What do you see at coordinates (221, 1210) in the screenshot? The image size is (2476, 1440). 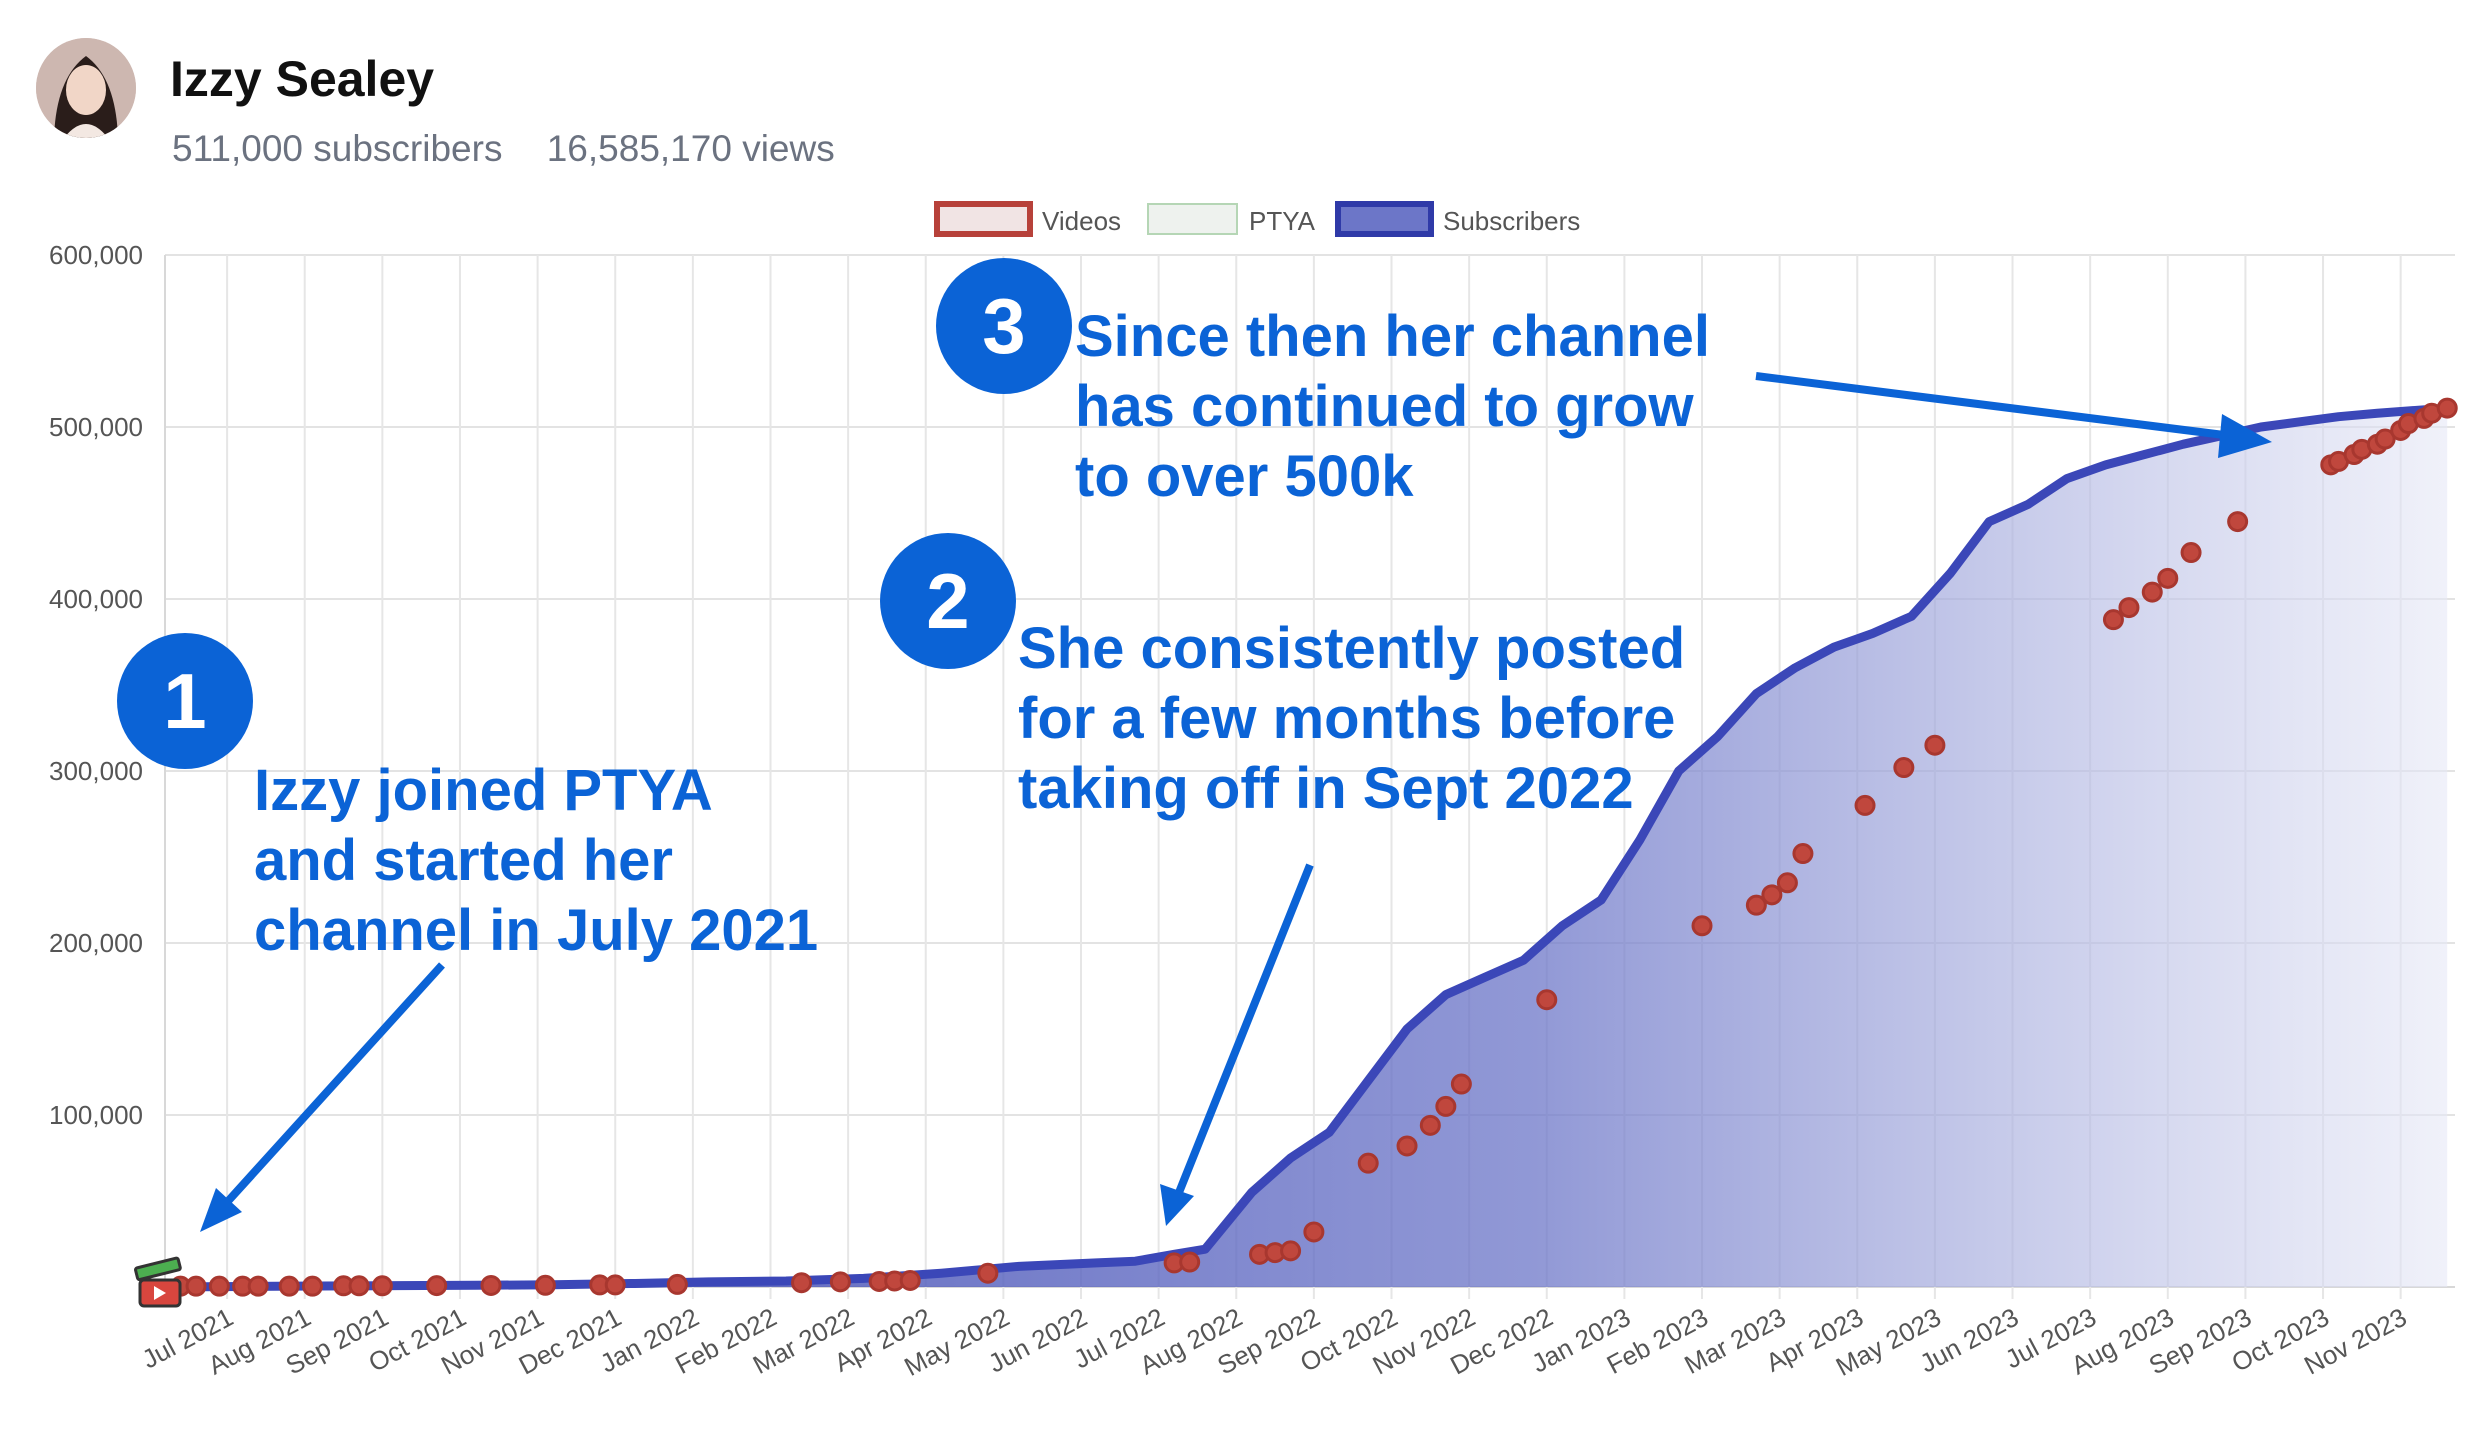 I see `arrow-1-head` at bounding box center [221, 1210].